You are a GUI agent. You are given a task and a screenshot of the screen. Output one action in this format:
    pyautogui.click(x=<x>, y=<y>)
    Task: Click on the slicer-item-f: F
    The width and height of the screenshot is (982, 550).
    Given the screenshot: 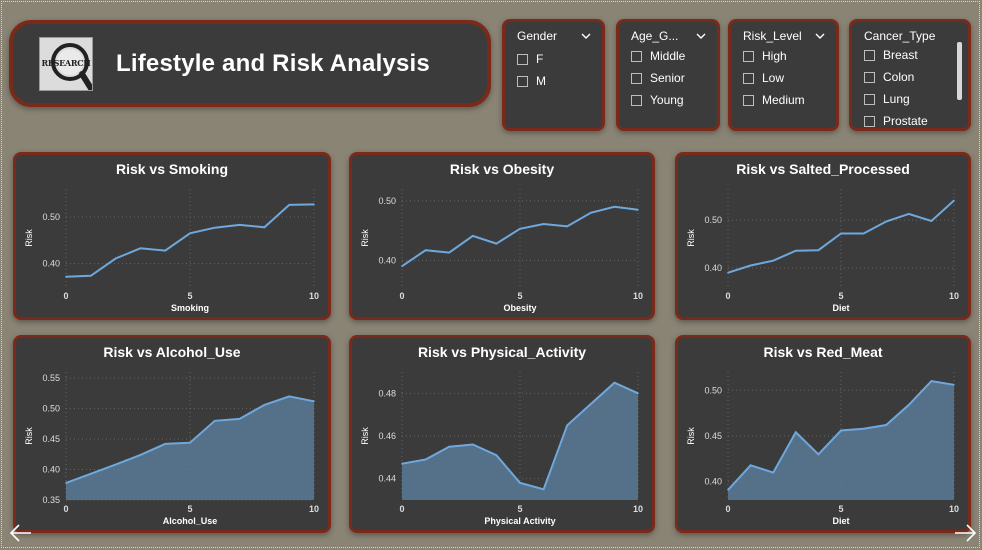 What is the action you would take?
    pyautogui.click(x=554, y=59)
    